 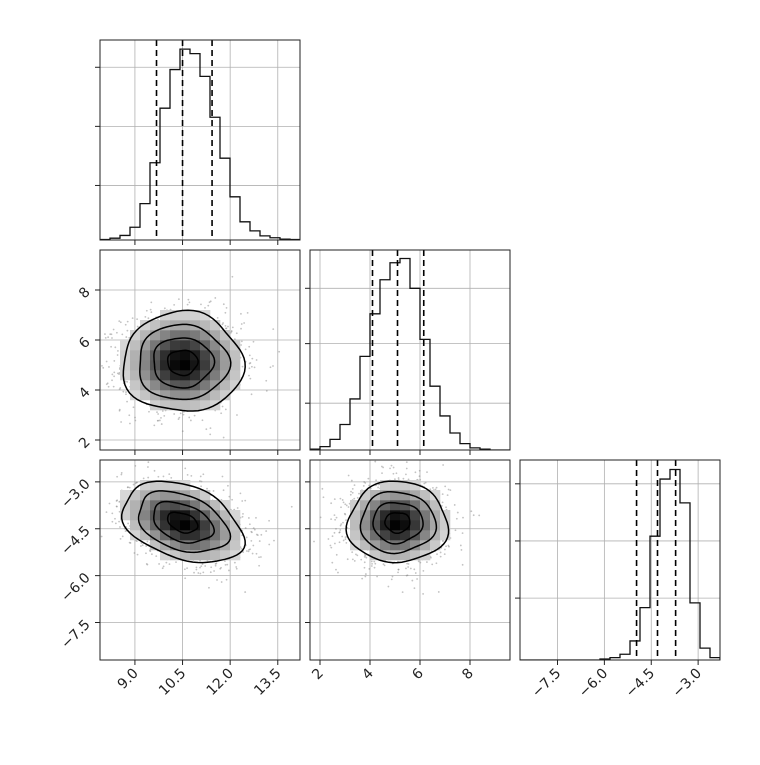 What do you see at coordinates (75, 587) in the screenshot?
I see `y-tick-label: −6.0` at bounding box center [75, 587].